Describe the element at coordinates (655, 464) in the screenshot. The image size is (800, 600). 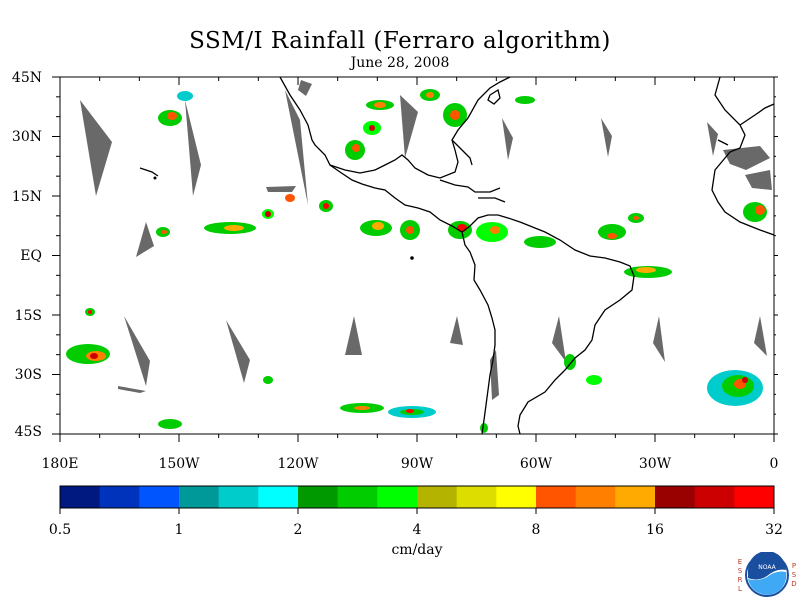
I see `lon-label-30w: 30W` at that location.